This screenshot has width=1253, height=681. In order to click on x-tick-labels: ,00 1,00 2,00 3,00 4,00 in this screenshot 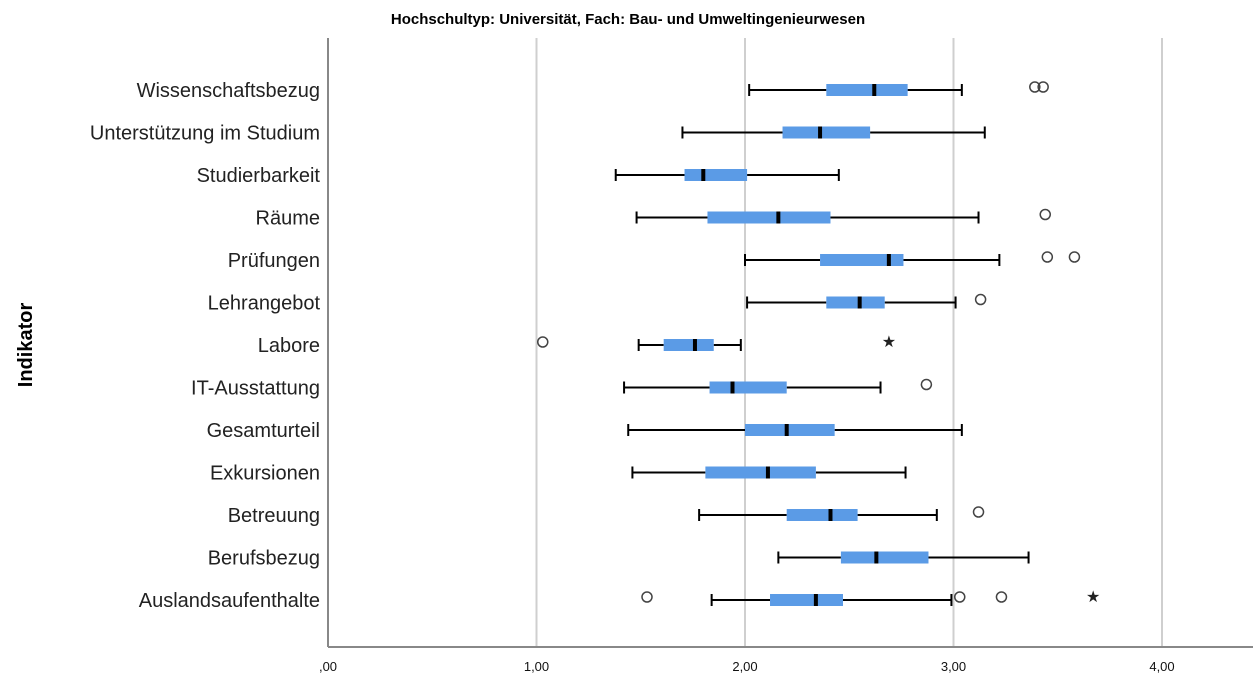, I will do `click(747, 666)`.